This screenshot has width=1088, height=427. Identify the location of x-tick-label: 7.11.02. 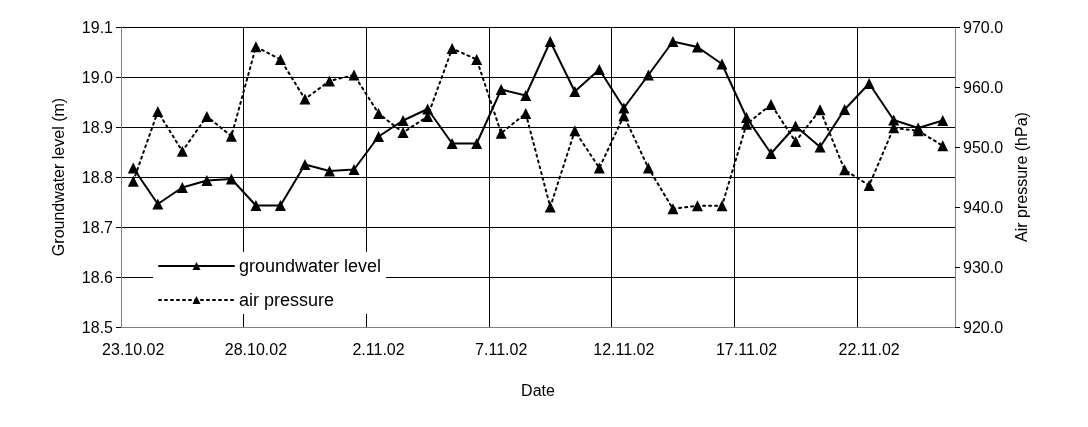
(501, 349).